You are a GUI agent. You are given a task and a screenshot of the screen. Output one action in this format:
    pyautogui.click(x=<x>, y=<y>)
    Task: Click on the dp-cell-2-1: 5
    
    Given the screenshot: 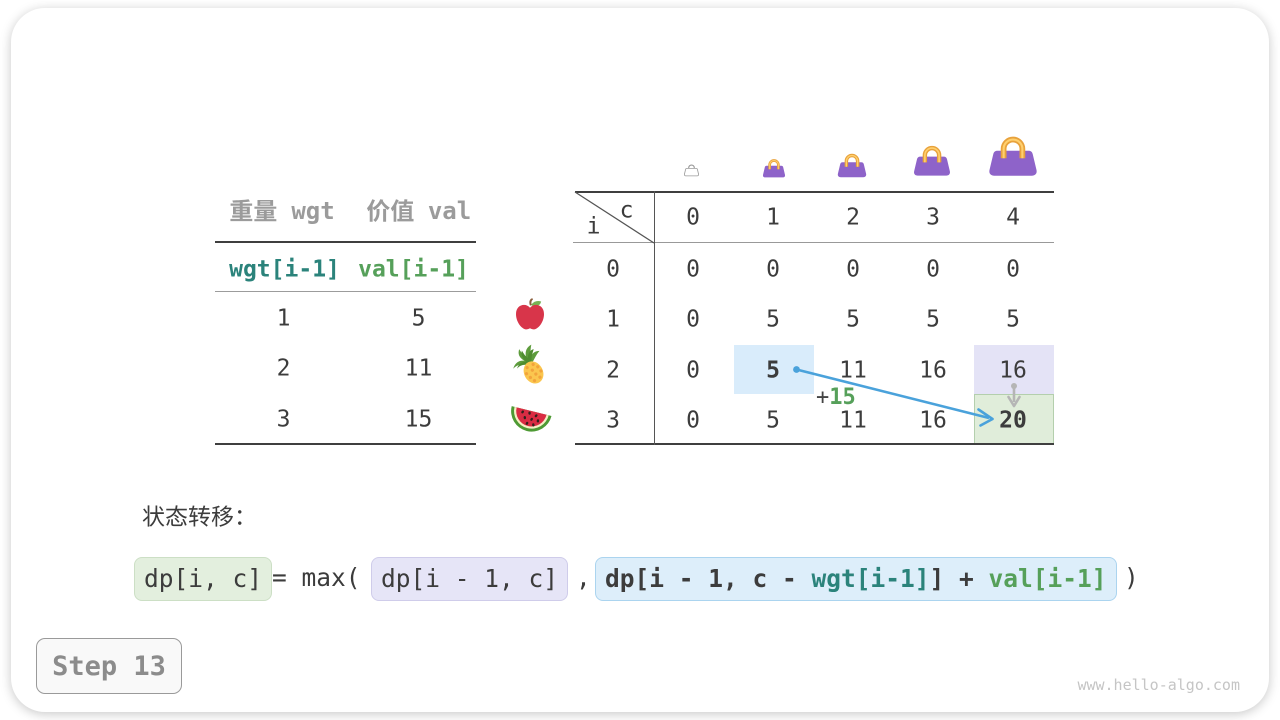 What is the action you would take?
    pyautogui.click(x=773, y=370)
    